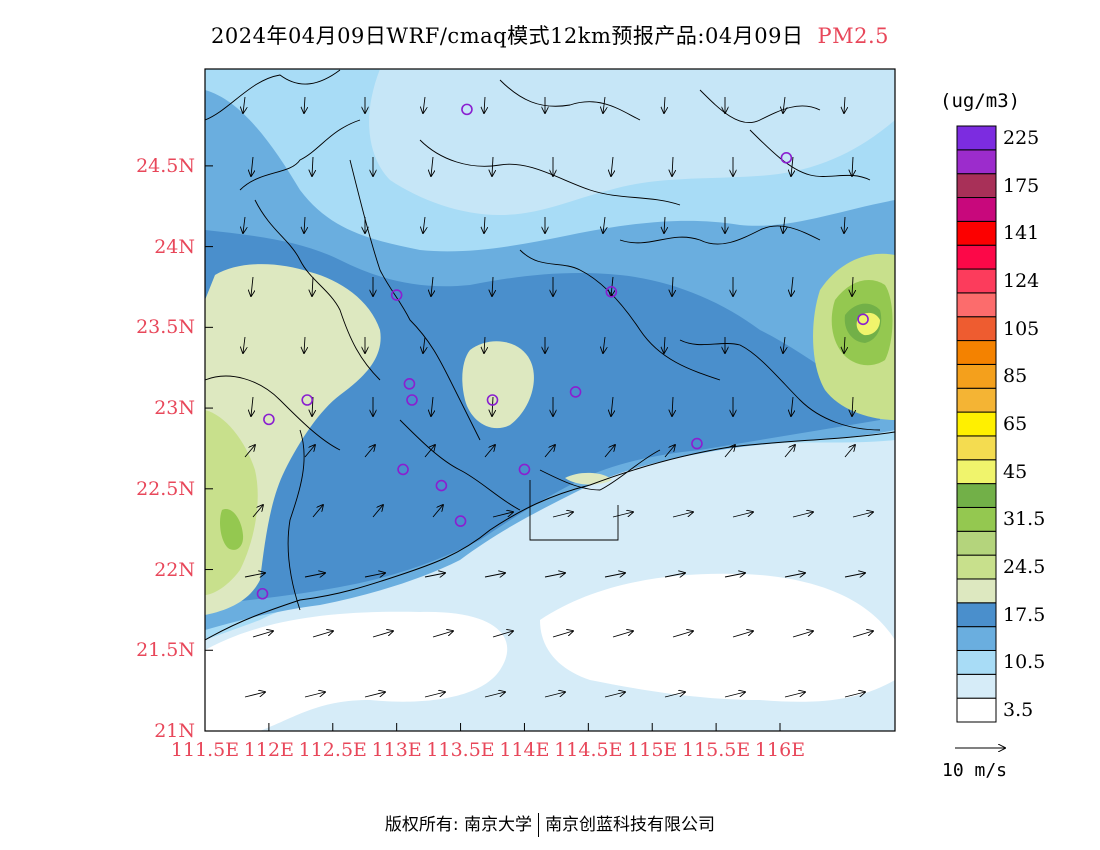 This screenshot has width=1100, height=850. Describe the element at coordinates (1024, 567) in the screenshot. I see `legend-label: 24.5` at that location.